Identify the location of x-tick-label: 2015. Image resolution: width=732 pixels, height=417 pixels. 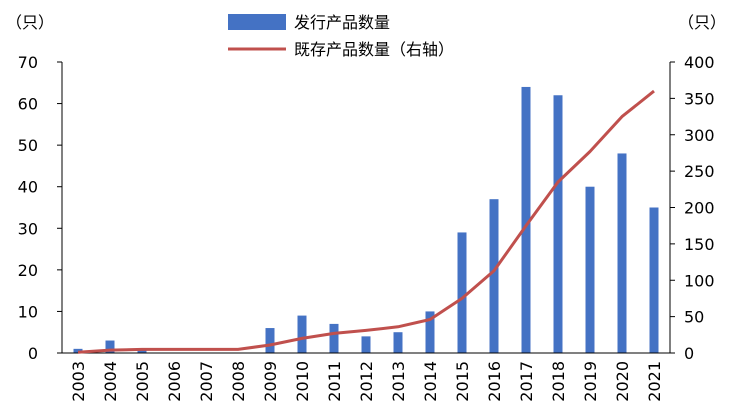
(462, 381).